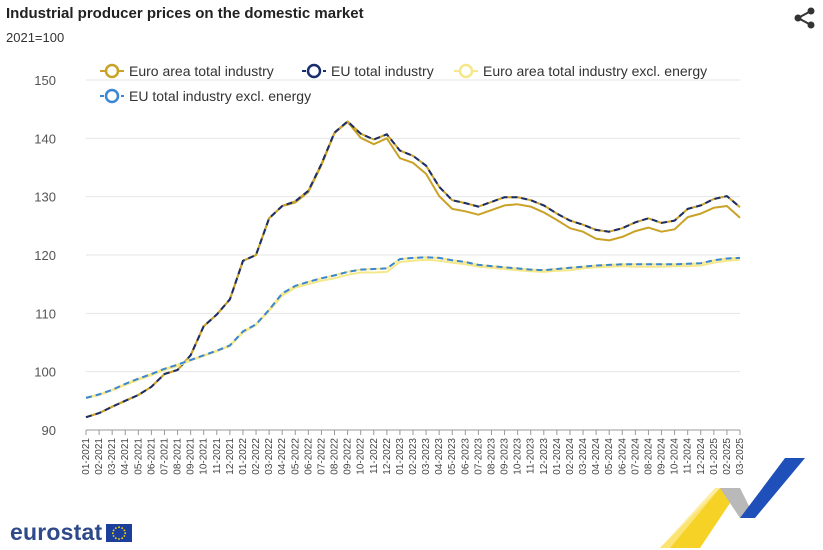 Image resolution: width=823 pixels, height=550 pixels. What do you see at coordinates (557, 456) in the screenshot?
I see `x-tick-label: 01-2024` at bounding box center [557, 456].